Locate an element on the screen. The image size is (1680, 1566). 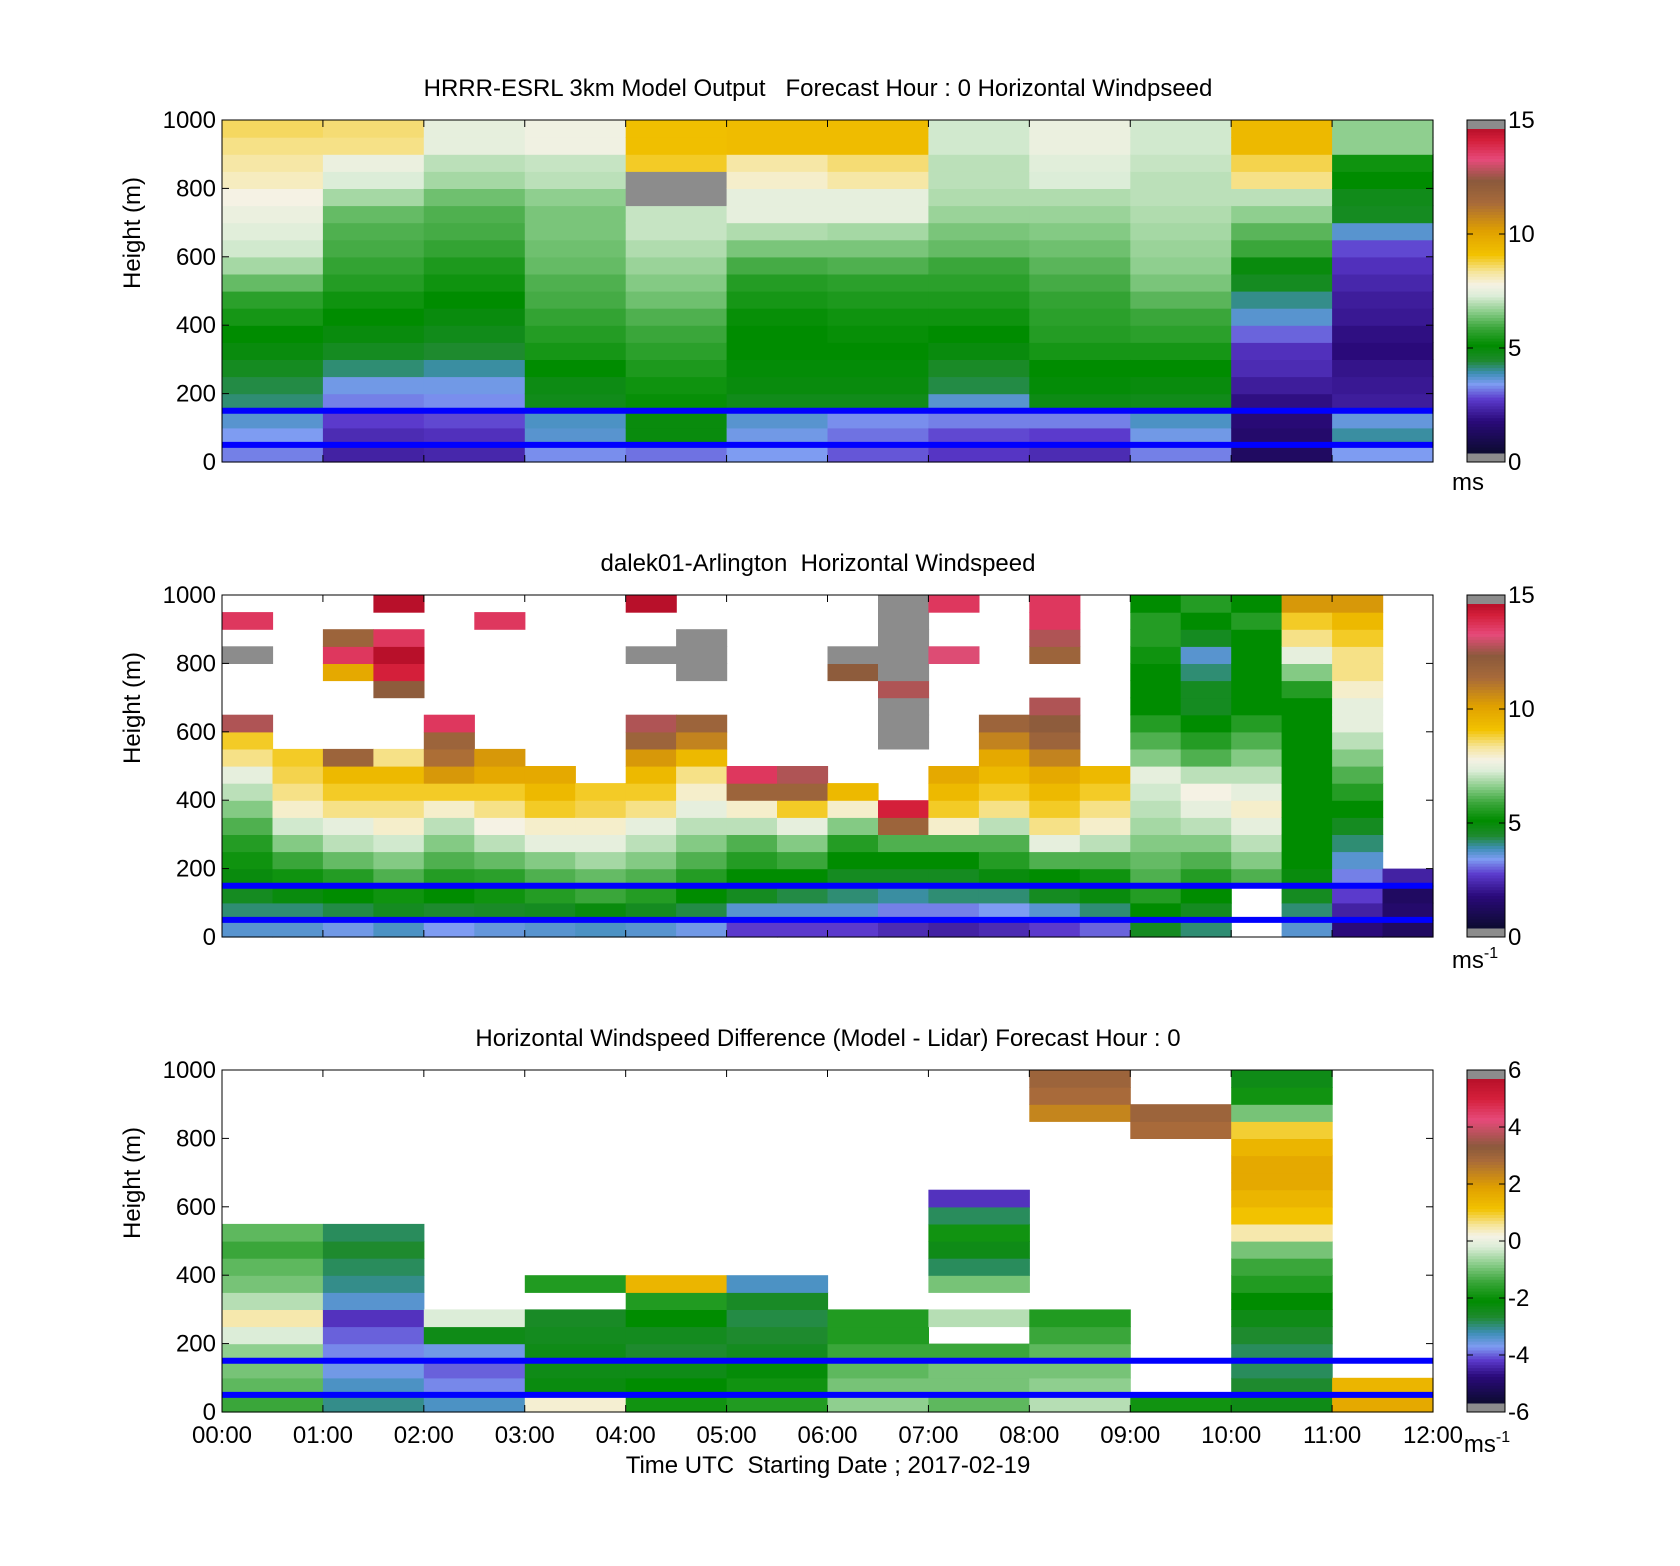
panel-lidar-ytick-label: 600 is located at coordinates (196, 732).